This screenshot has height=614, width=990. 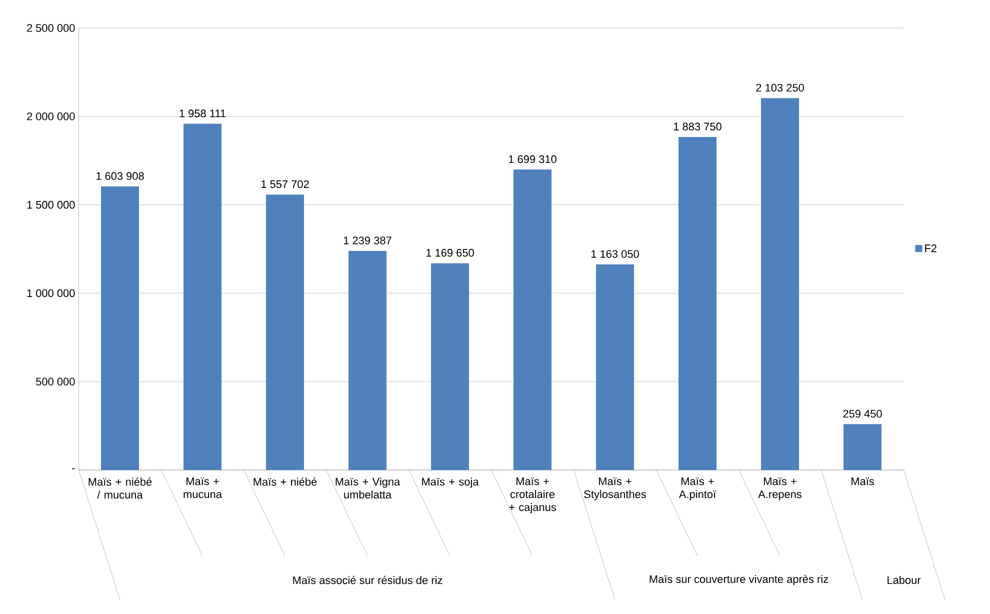 What do you see at coordinates (780, 88) in the screenshot?
I see `data-label: 2 103 250` at bounding box center [780, 88].